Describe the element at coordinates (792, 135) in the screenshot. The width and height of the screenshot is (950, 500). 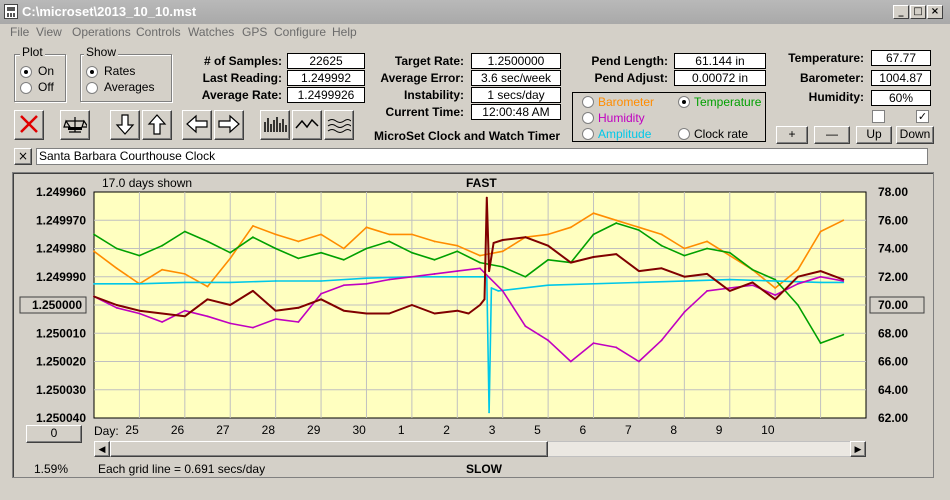
I see `zoom-in-button: +` at that location.